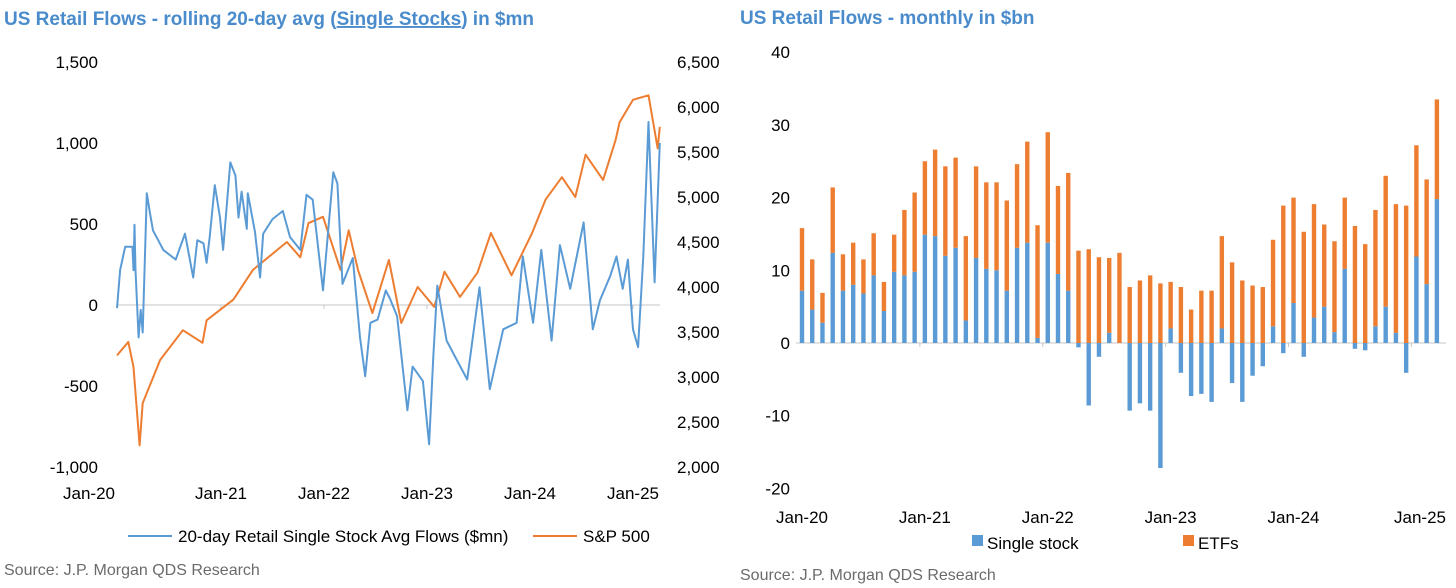 This screenshot has height=588, width=1456. I want to click on right-y-tick-label: 4,000, so click(698, 287).